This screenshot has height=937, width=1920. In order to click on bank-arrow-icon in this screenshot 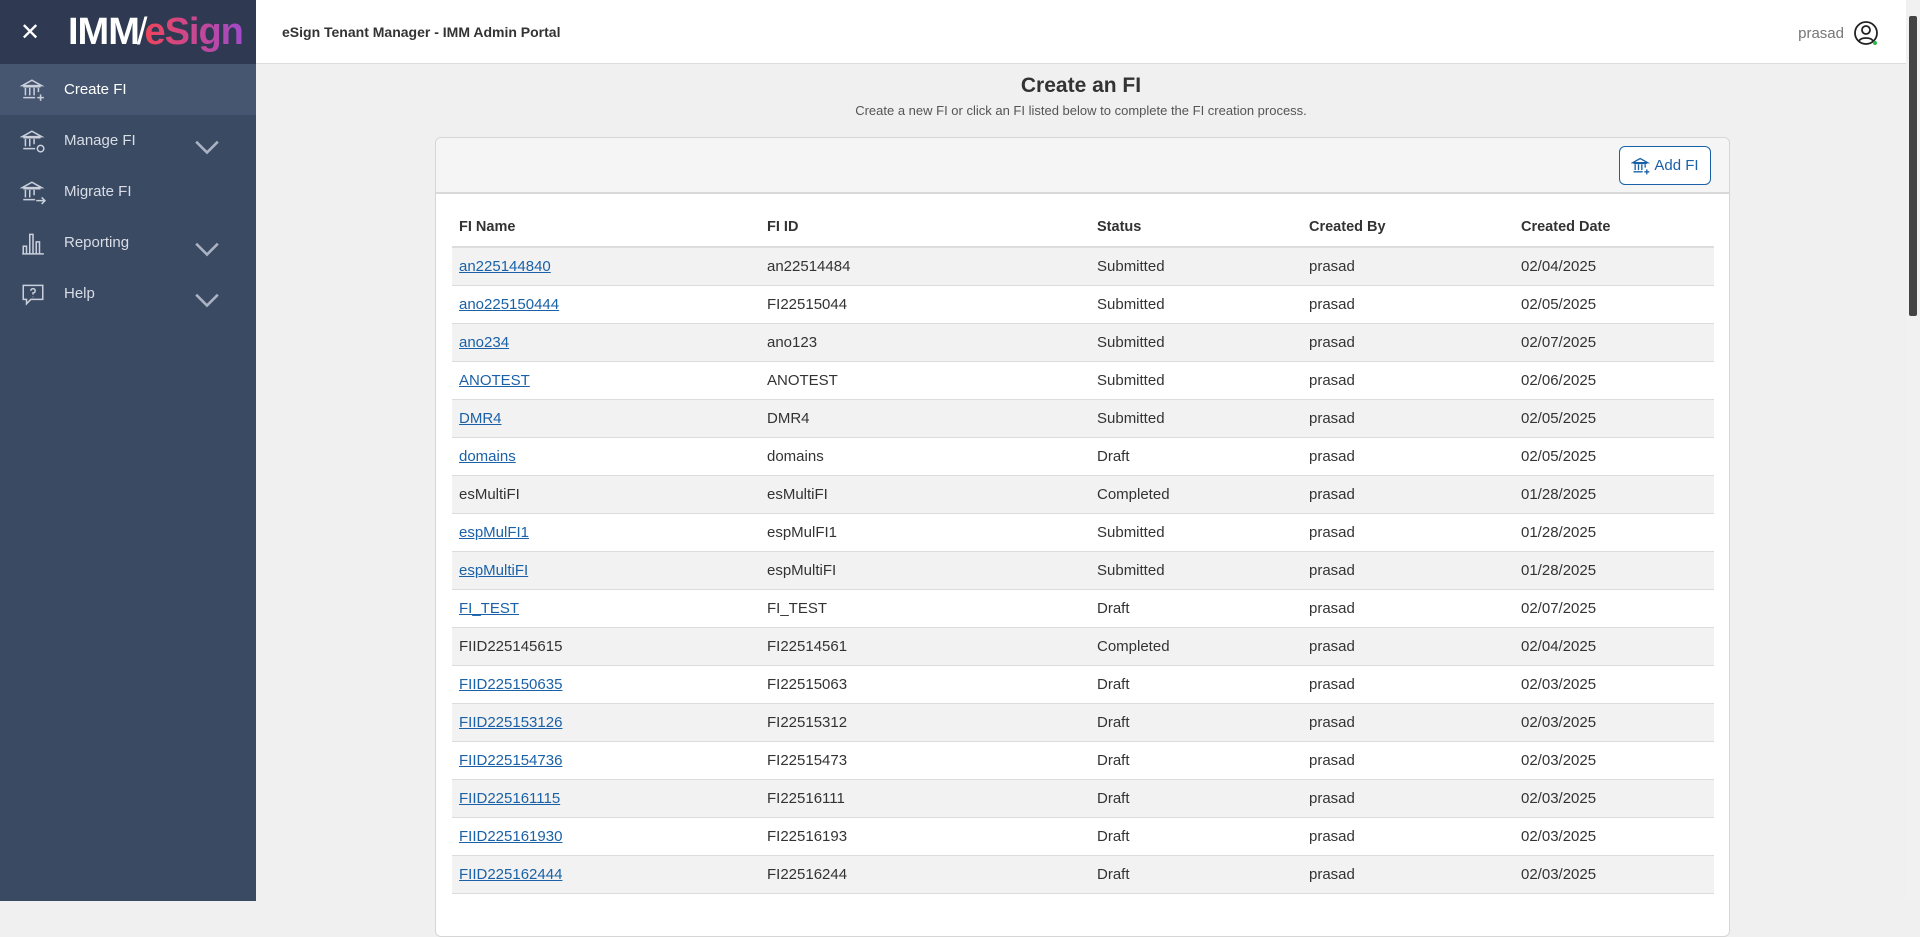, I will do `click(33, 192)`.